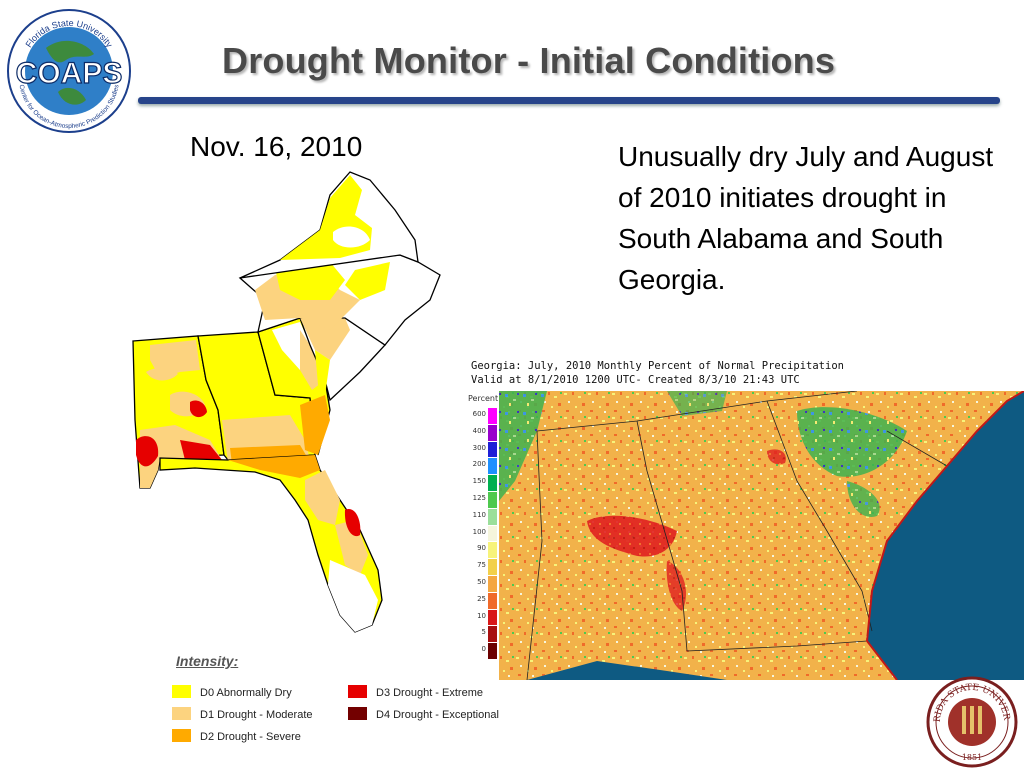 This screenshot has width=1024, height=768. I want to click on scale-label: 150, so click(479, 481).